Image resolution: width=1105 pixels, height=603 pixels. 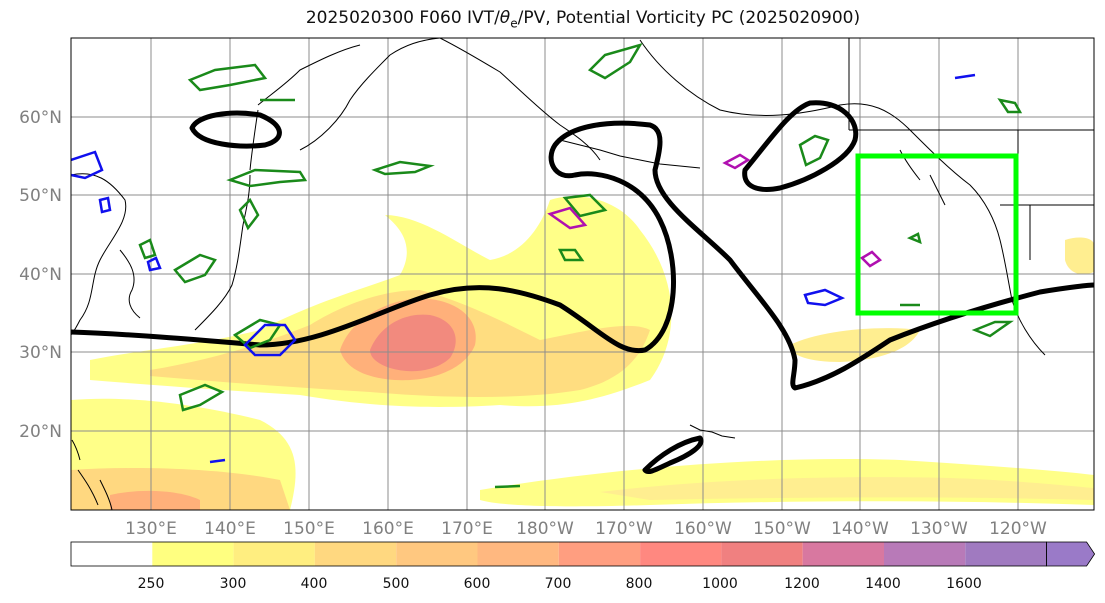 I want to click on lon-label: 160°E, so click(x=388, y=529).